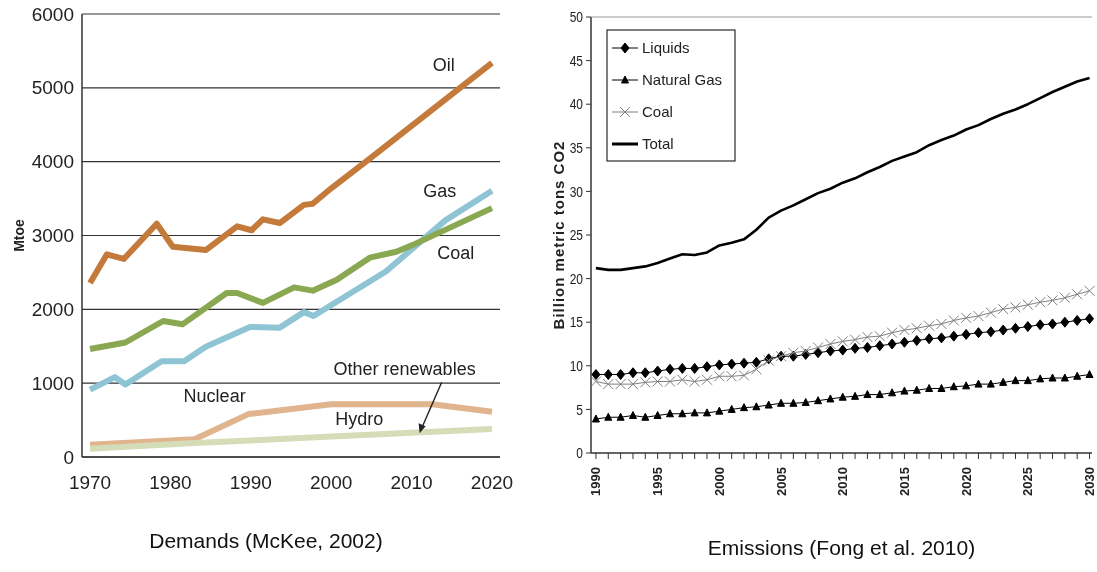  Describe the element at coordinates (904, 481) in the screenshot. I see `x-tick-label: 2015` at that location.